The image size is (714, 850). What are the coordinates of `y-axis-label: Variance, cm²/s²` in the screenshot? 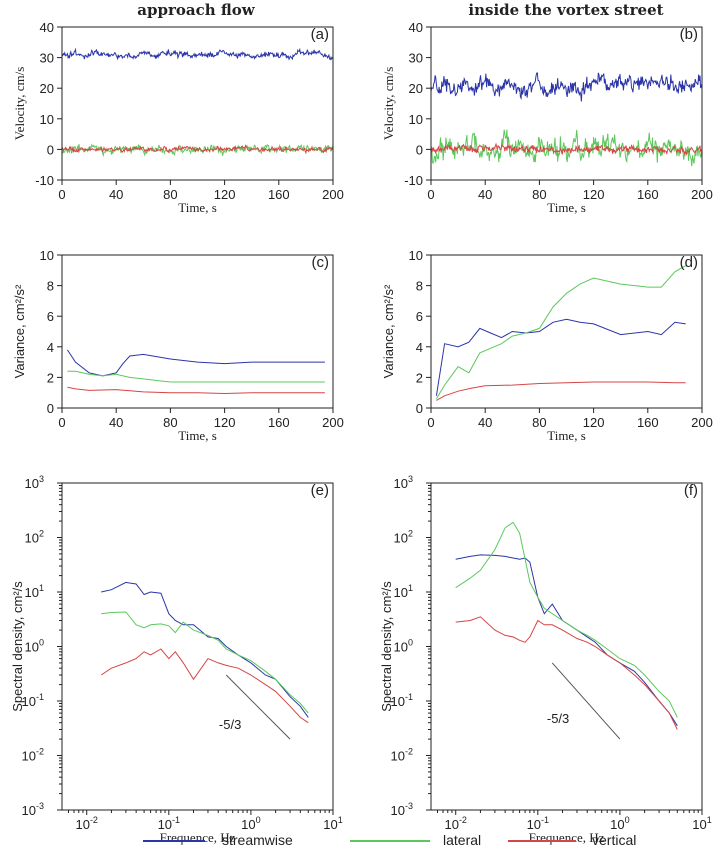 It's located at (388, 331).